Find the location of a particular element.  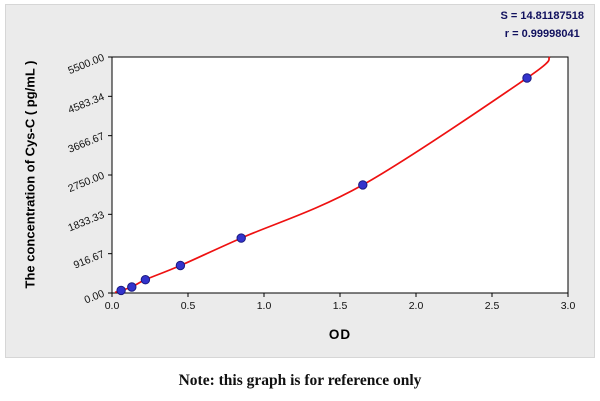

x-axis-ticks: 0.0 0.5 1.0 1.5 2.0 2.5 3.0 is located at coordinates (340, 302).